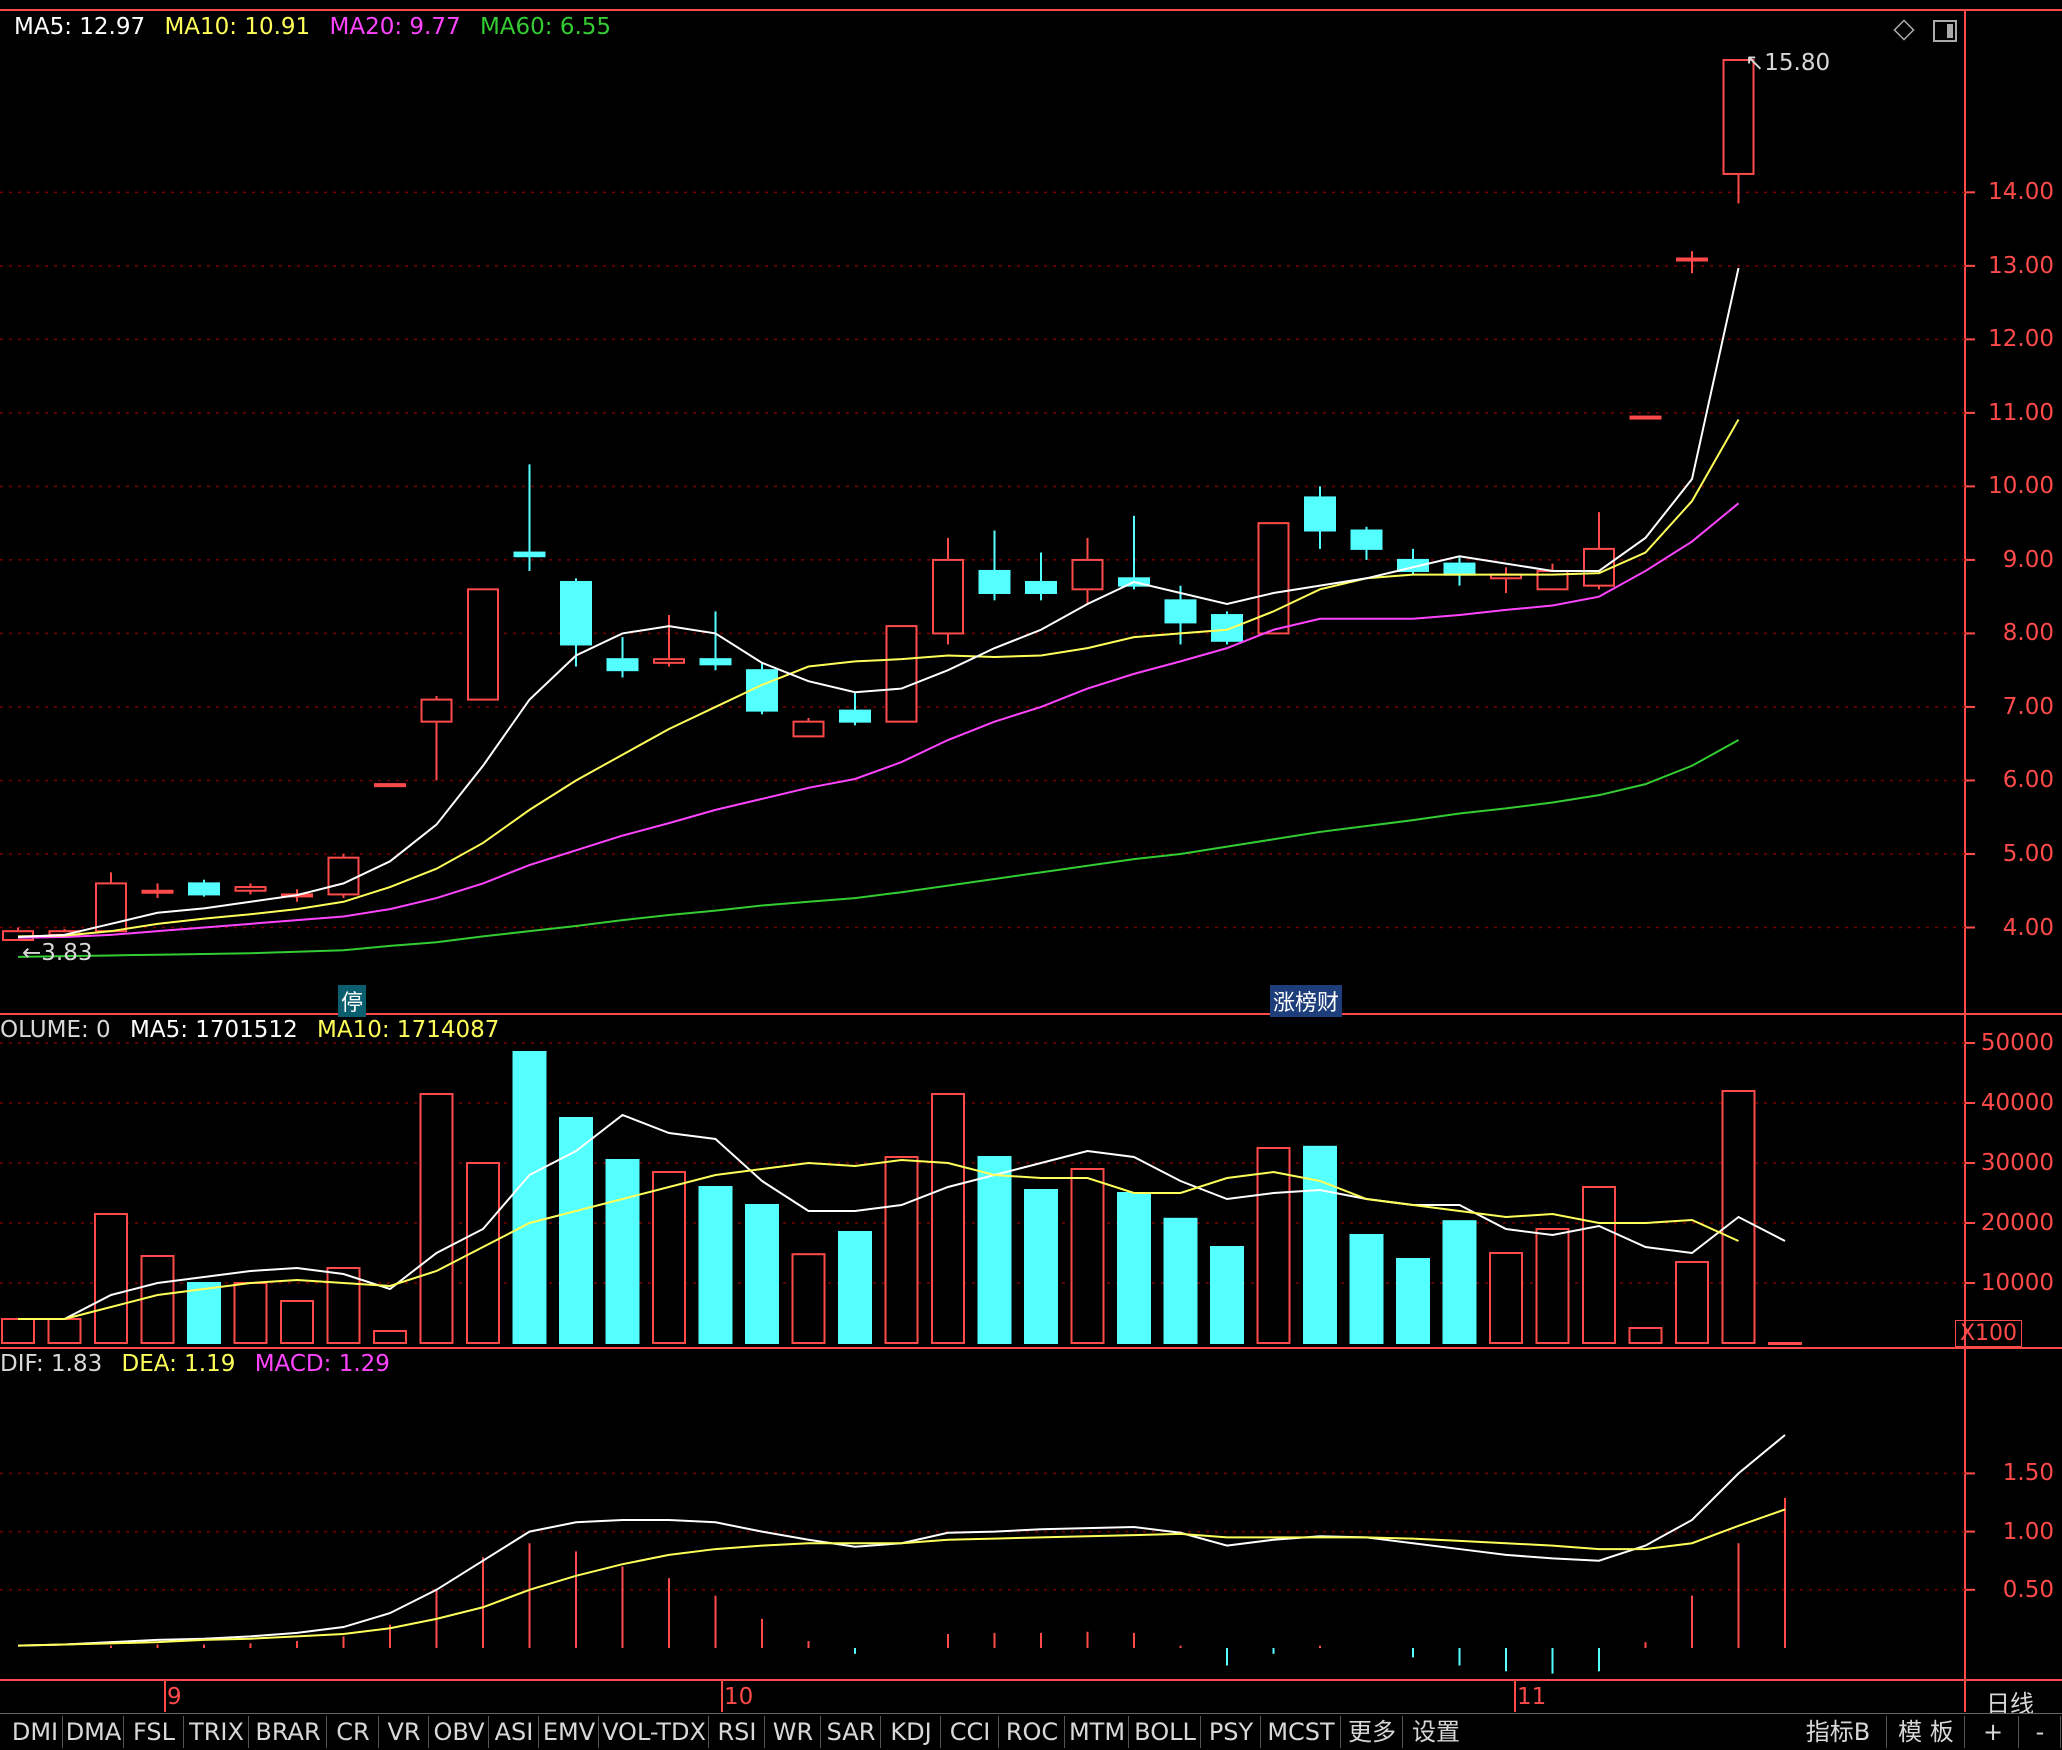 The image size is (2062, 1750). Describe the element at coordinates (217, 1732) in the screenshot. I see `tab-trix: TRIX` at that location.